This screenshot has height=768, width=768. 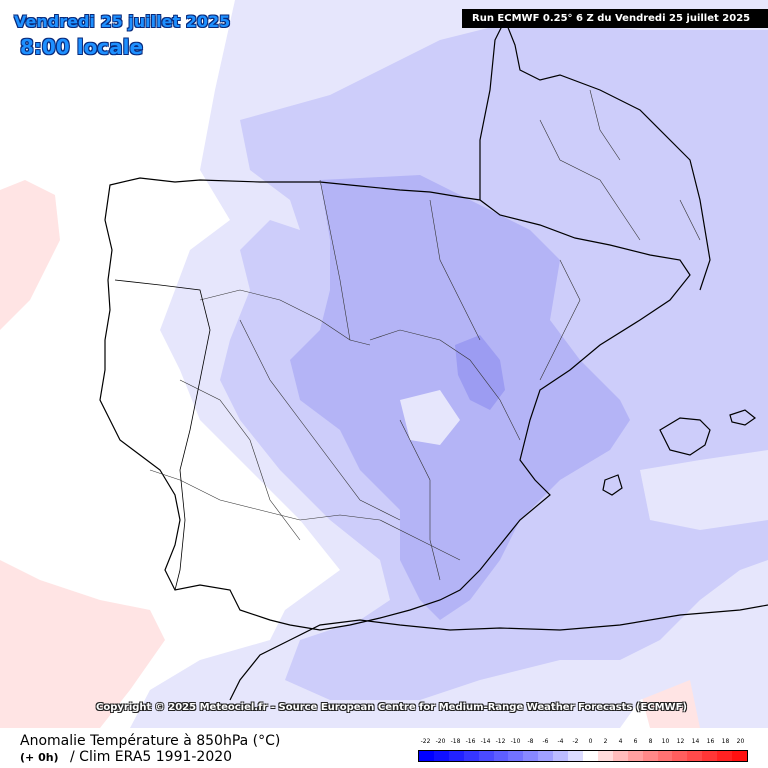 I want to click on warm-anomaly-west, so click(x=30, y=255).